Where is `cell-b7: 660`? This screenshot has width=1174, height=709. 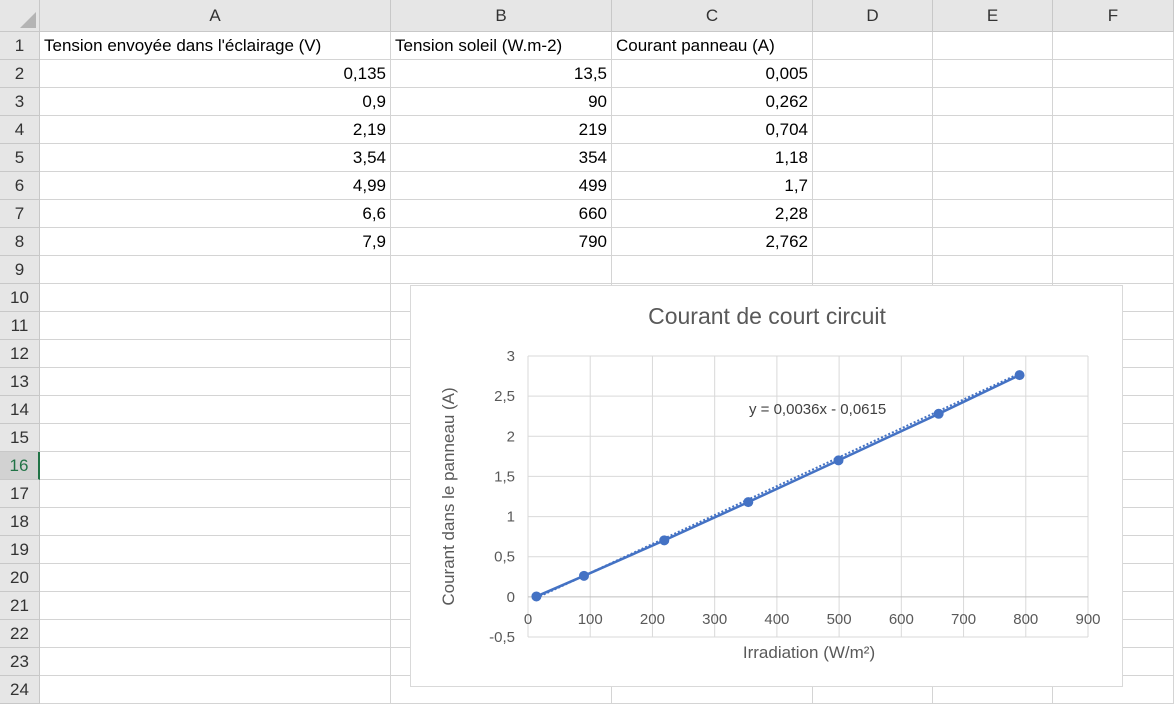
cell-b7: 660 is located at coordinates (501, 214).